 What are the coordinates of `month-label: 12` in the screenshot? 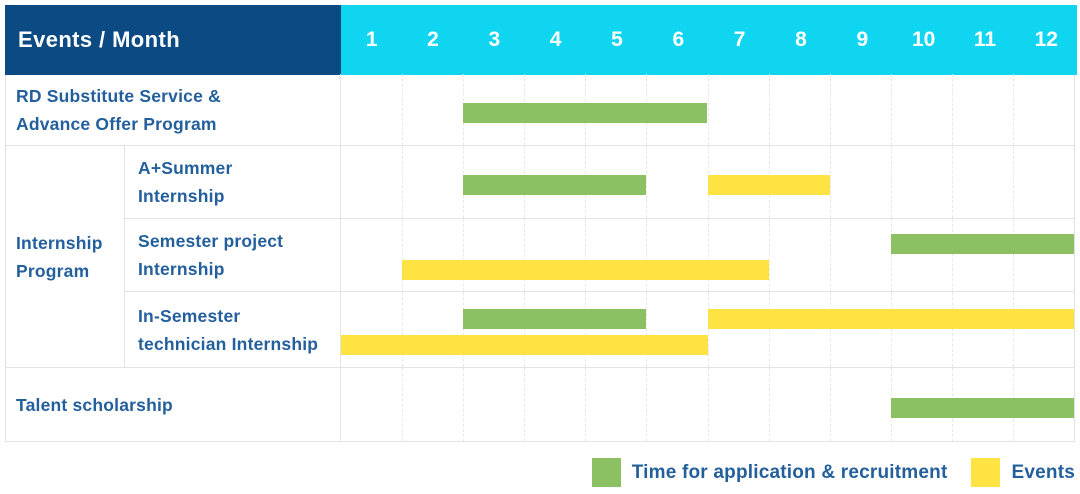 It's located at (1046, 39).